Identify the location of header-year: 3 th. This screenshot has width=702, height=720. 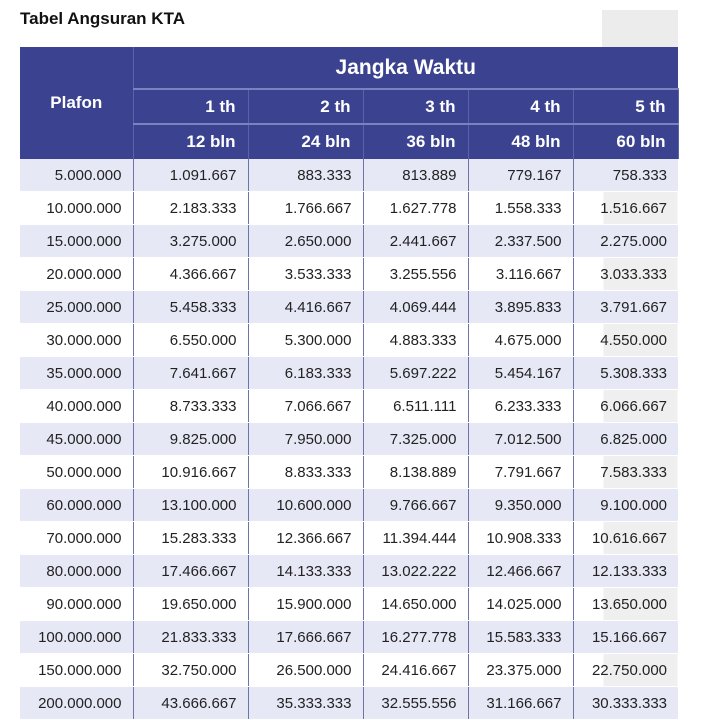
(416, 107).